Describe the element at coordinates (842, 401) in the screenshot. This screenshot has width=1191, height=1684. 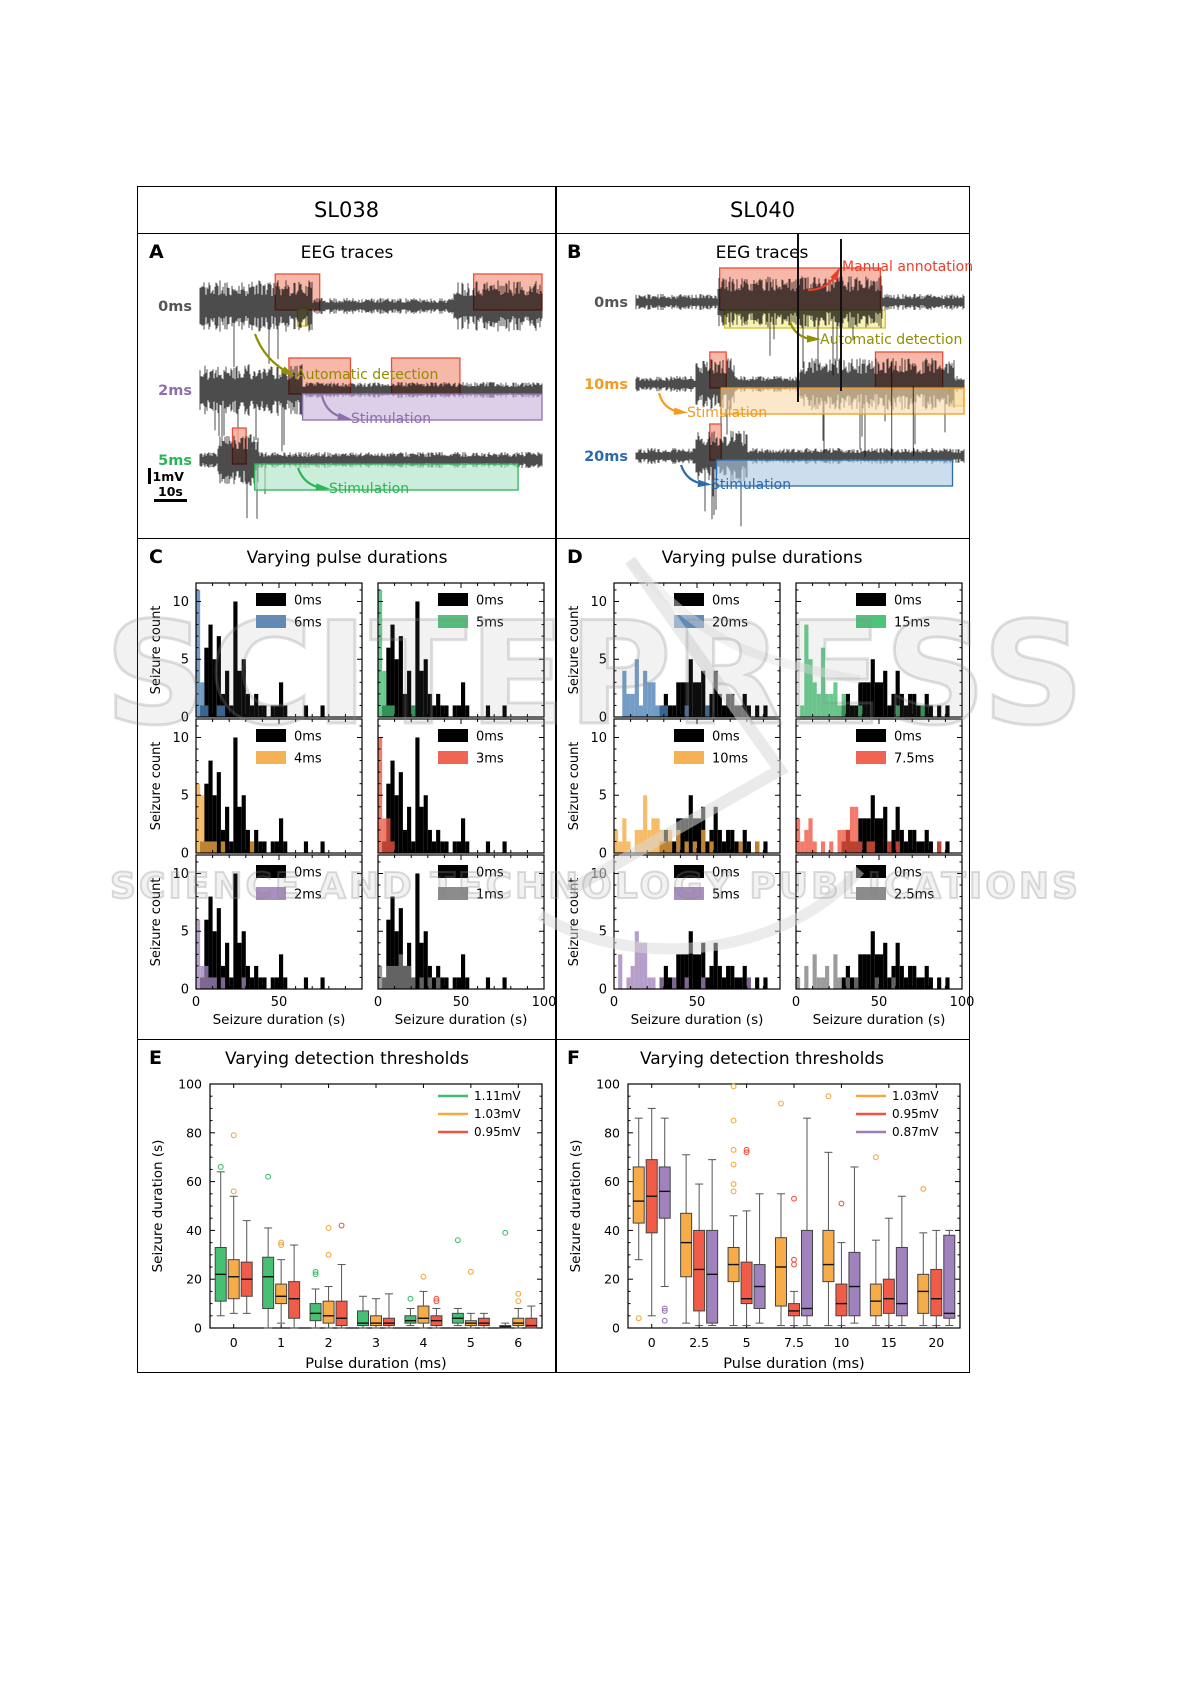
I see `stimulation-band` at that location.